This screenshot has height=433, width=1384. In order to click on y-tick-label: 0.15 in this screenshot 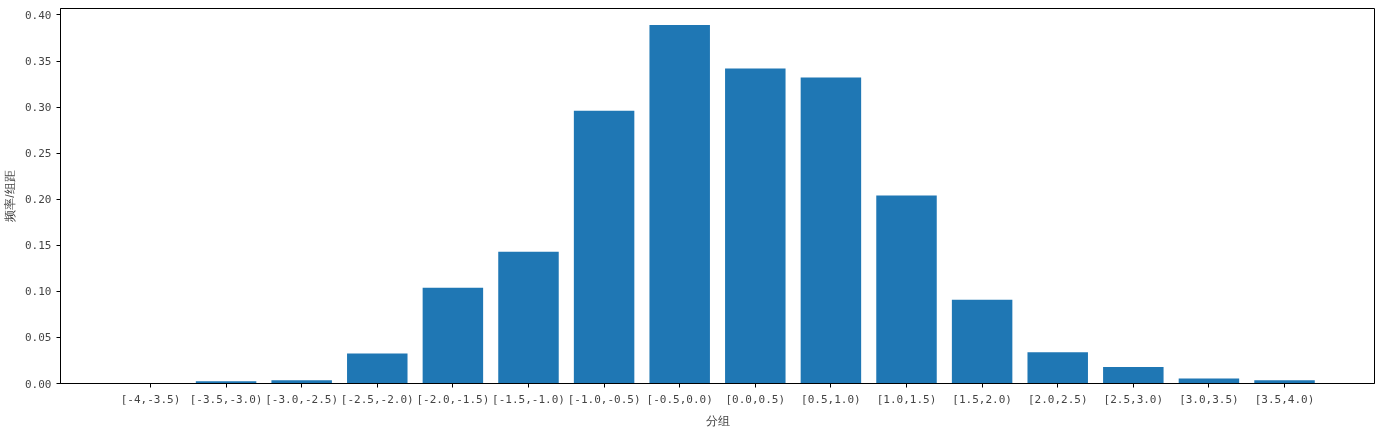, I will do `click(38, 246)`.